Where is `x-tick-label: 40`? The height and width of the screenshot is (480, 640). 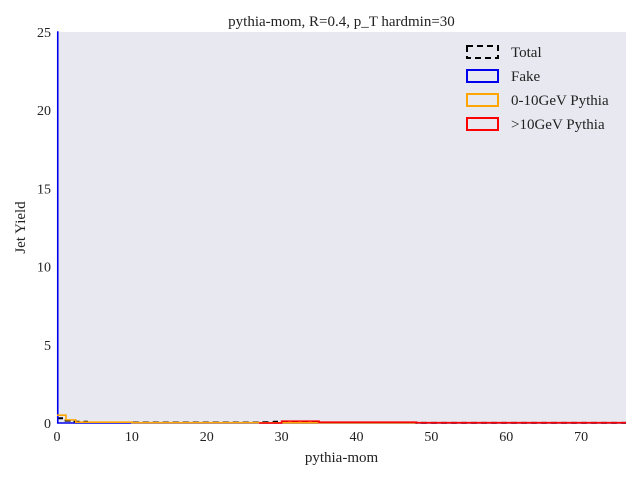 x-tick-label: 40 is located at coordinates (356, 437).